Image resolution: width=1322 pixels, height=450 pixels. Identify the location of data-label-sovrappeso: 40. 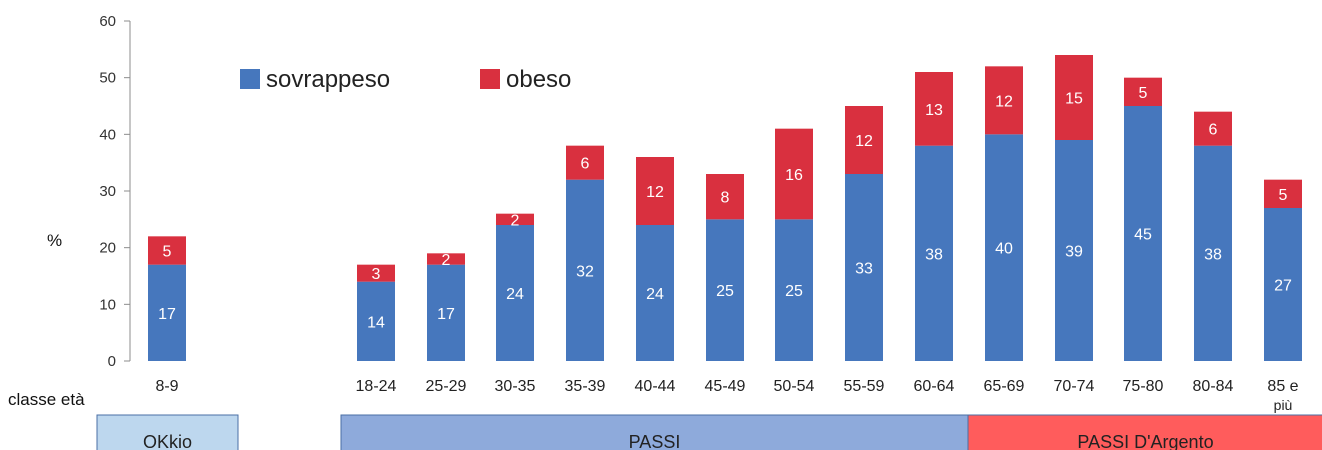
(1004, 249).